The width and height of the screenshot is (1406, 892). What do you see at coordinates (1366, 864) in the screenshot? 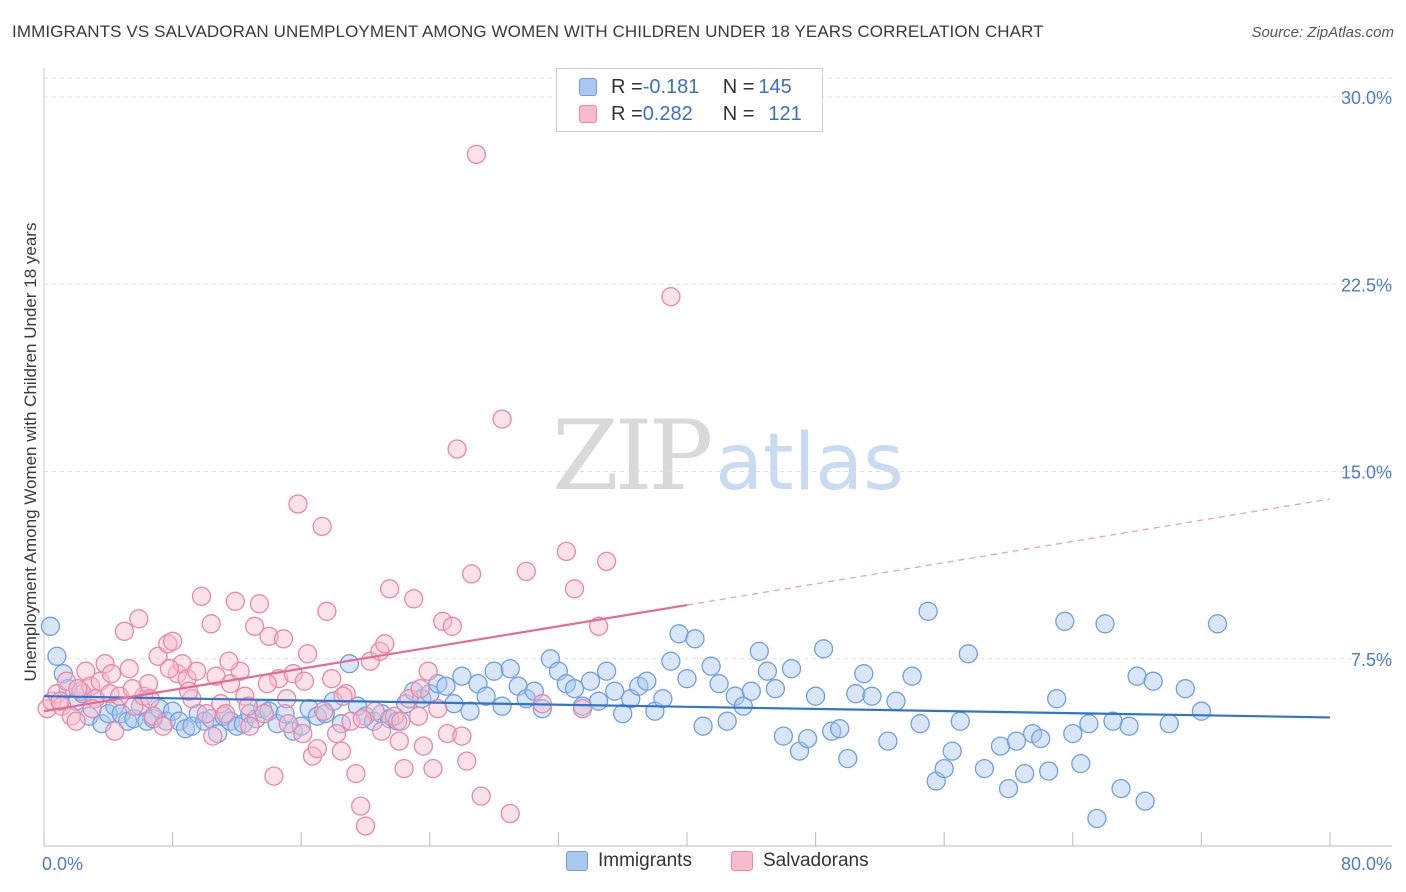
I see `x-tick-label-max: 80.0%` at bounding box center [1366, 864].